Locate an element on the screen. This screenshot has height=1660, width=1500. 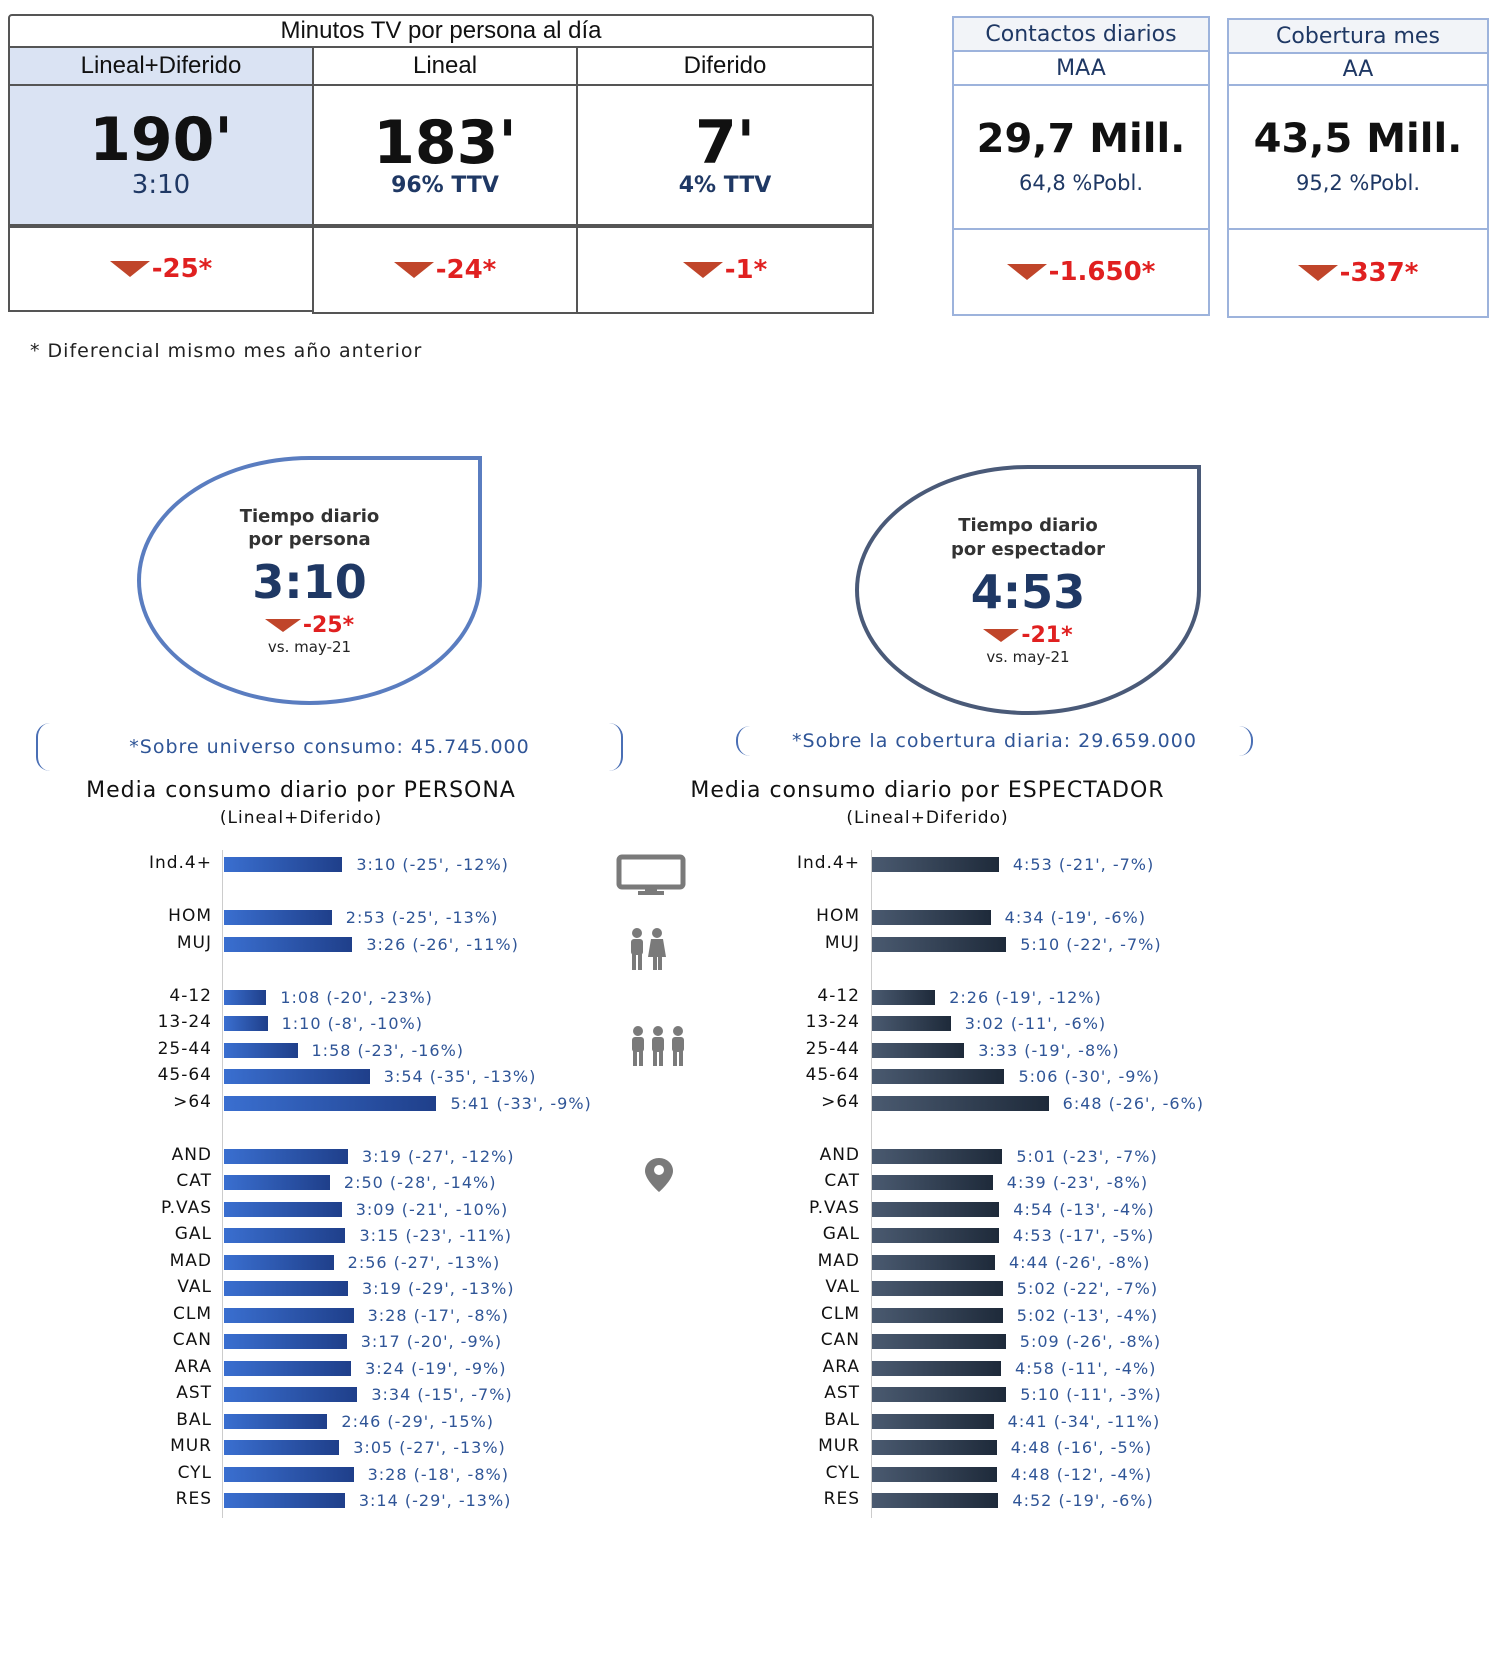
data-label-persona: 3:19 (-27', -12%) is located at coordinates (438, 1156).